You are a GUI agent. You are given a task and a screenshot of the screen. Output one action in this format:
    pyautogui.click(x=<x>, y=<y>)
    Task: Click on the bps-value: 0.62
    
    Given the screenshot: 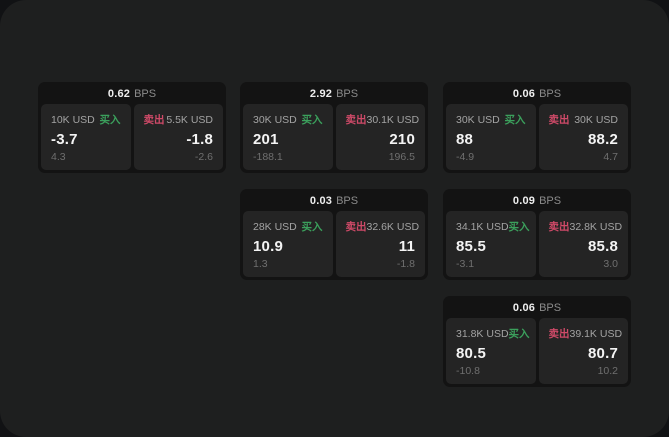 What is the action you would take?
    pyautogui.click(x=119, y=94)
    